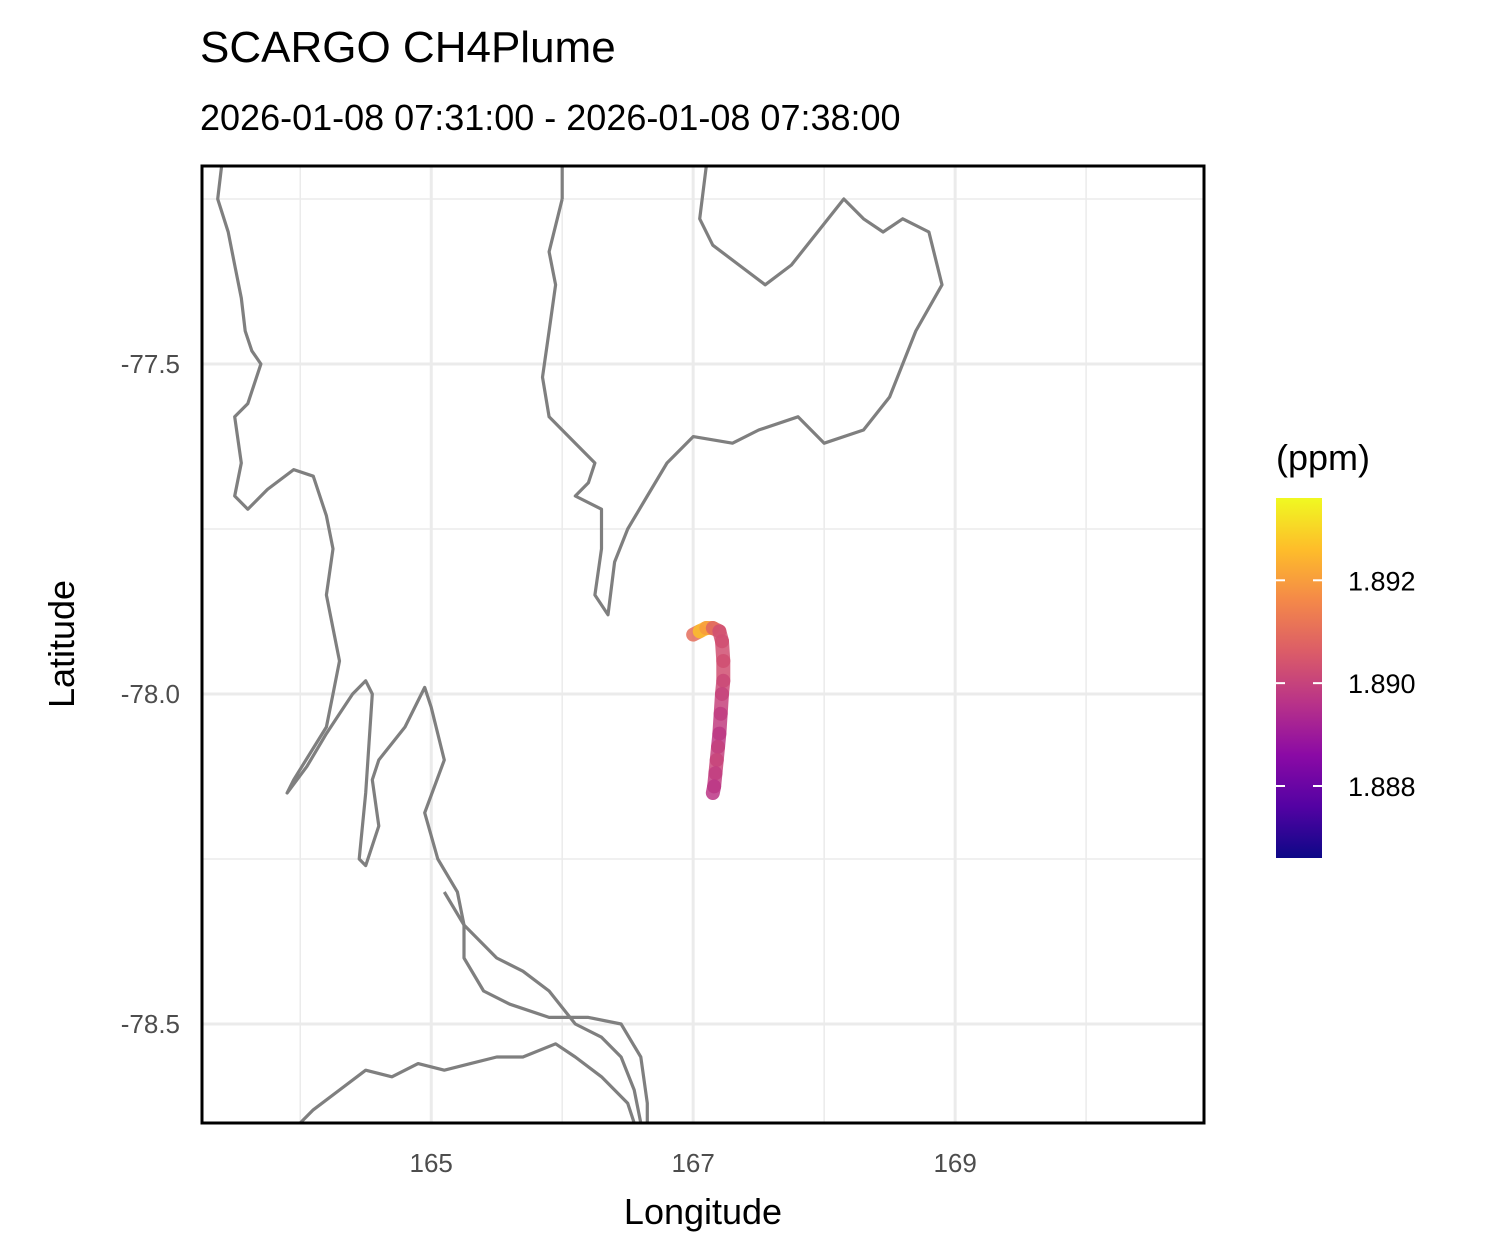 This screenshot has height=1260, width=1500. I want to click on y-axis-ticks: -77.5 -78.0 -78.5, so click(150, 694).